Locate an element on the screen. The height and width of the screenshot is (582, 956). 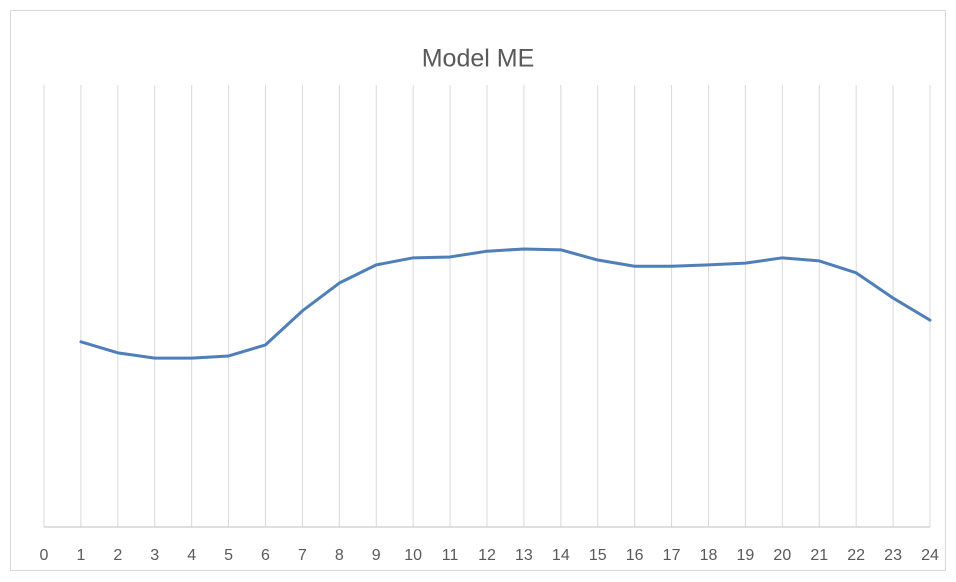
x-tick-label: 11 is located at coordinates (450, 555).